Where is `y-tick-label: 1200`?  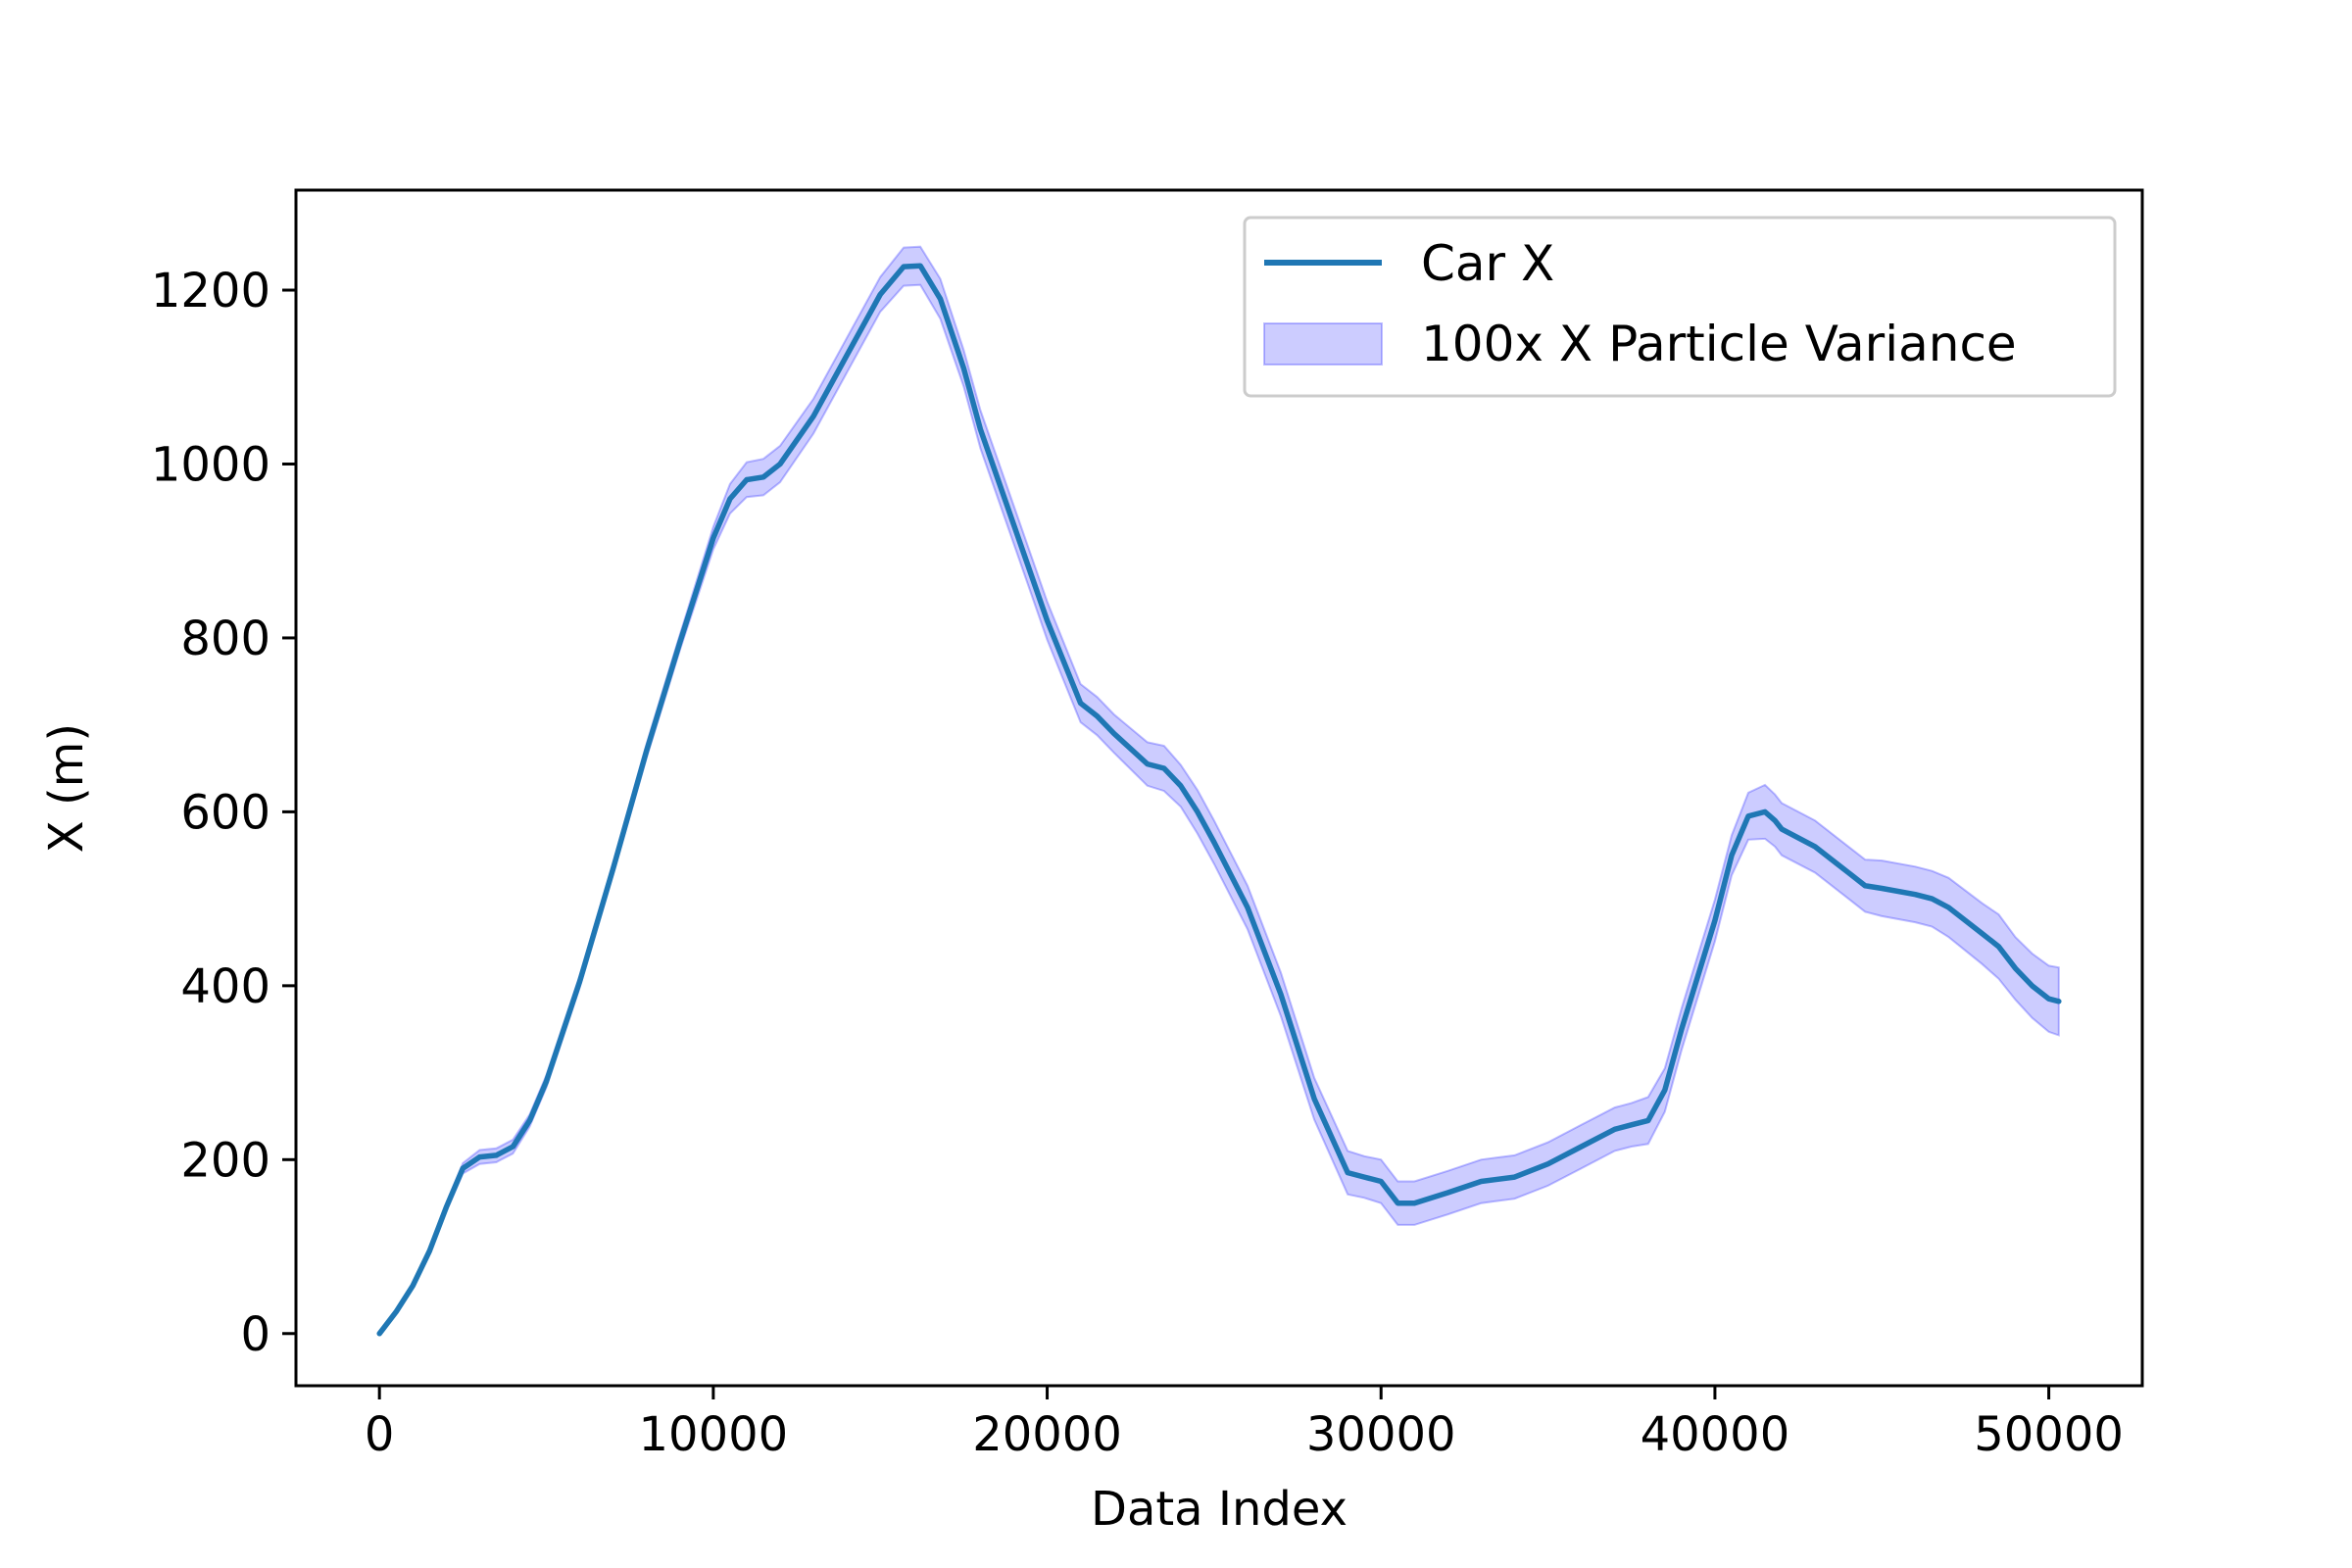
y-tick-label: 1200 is located at coordinates (210, 291).